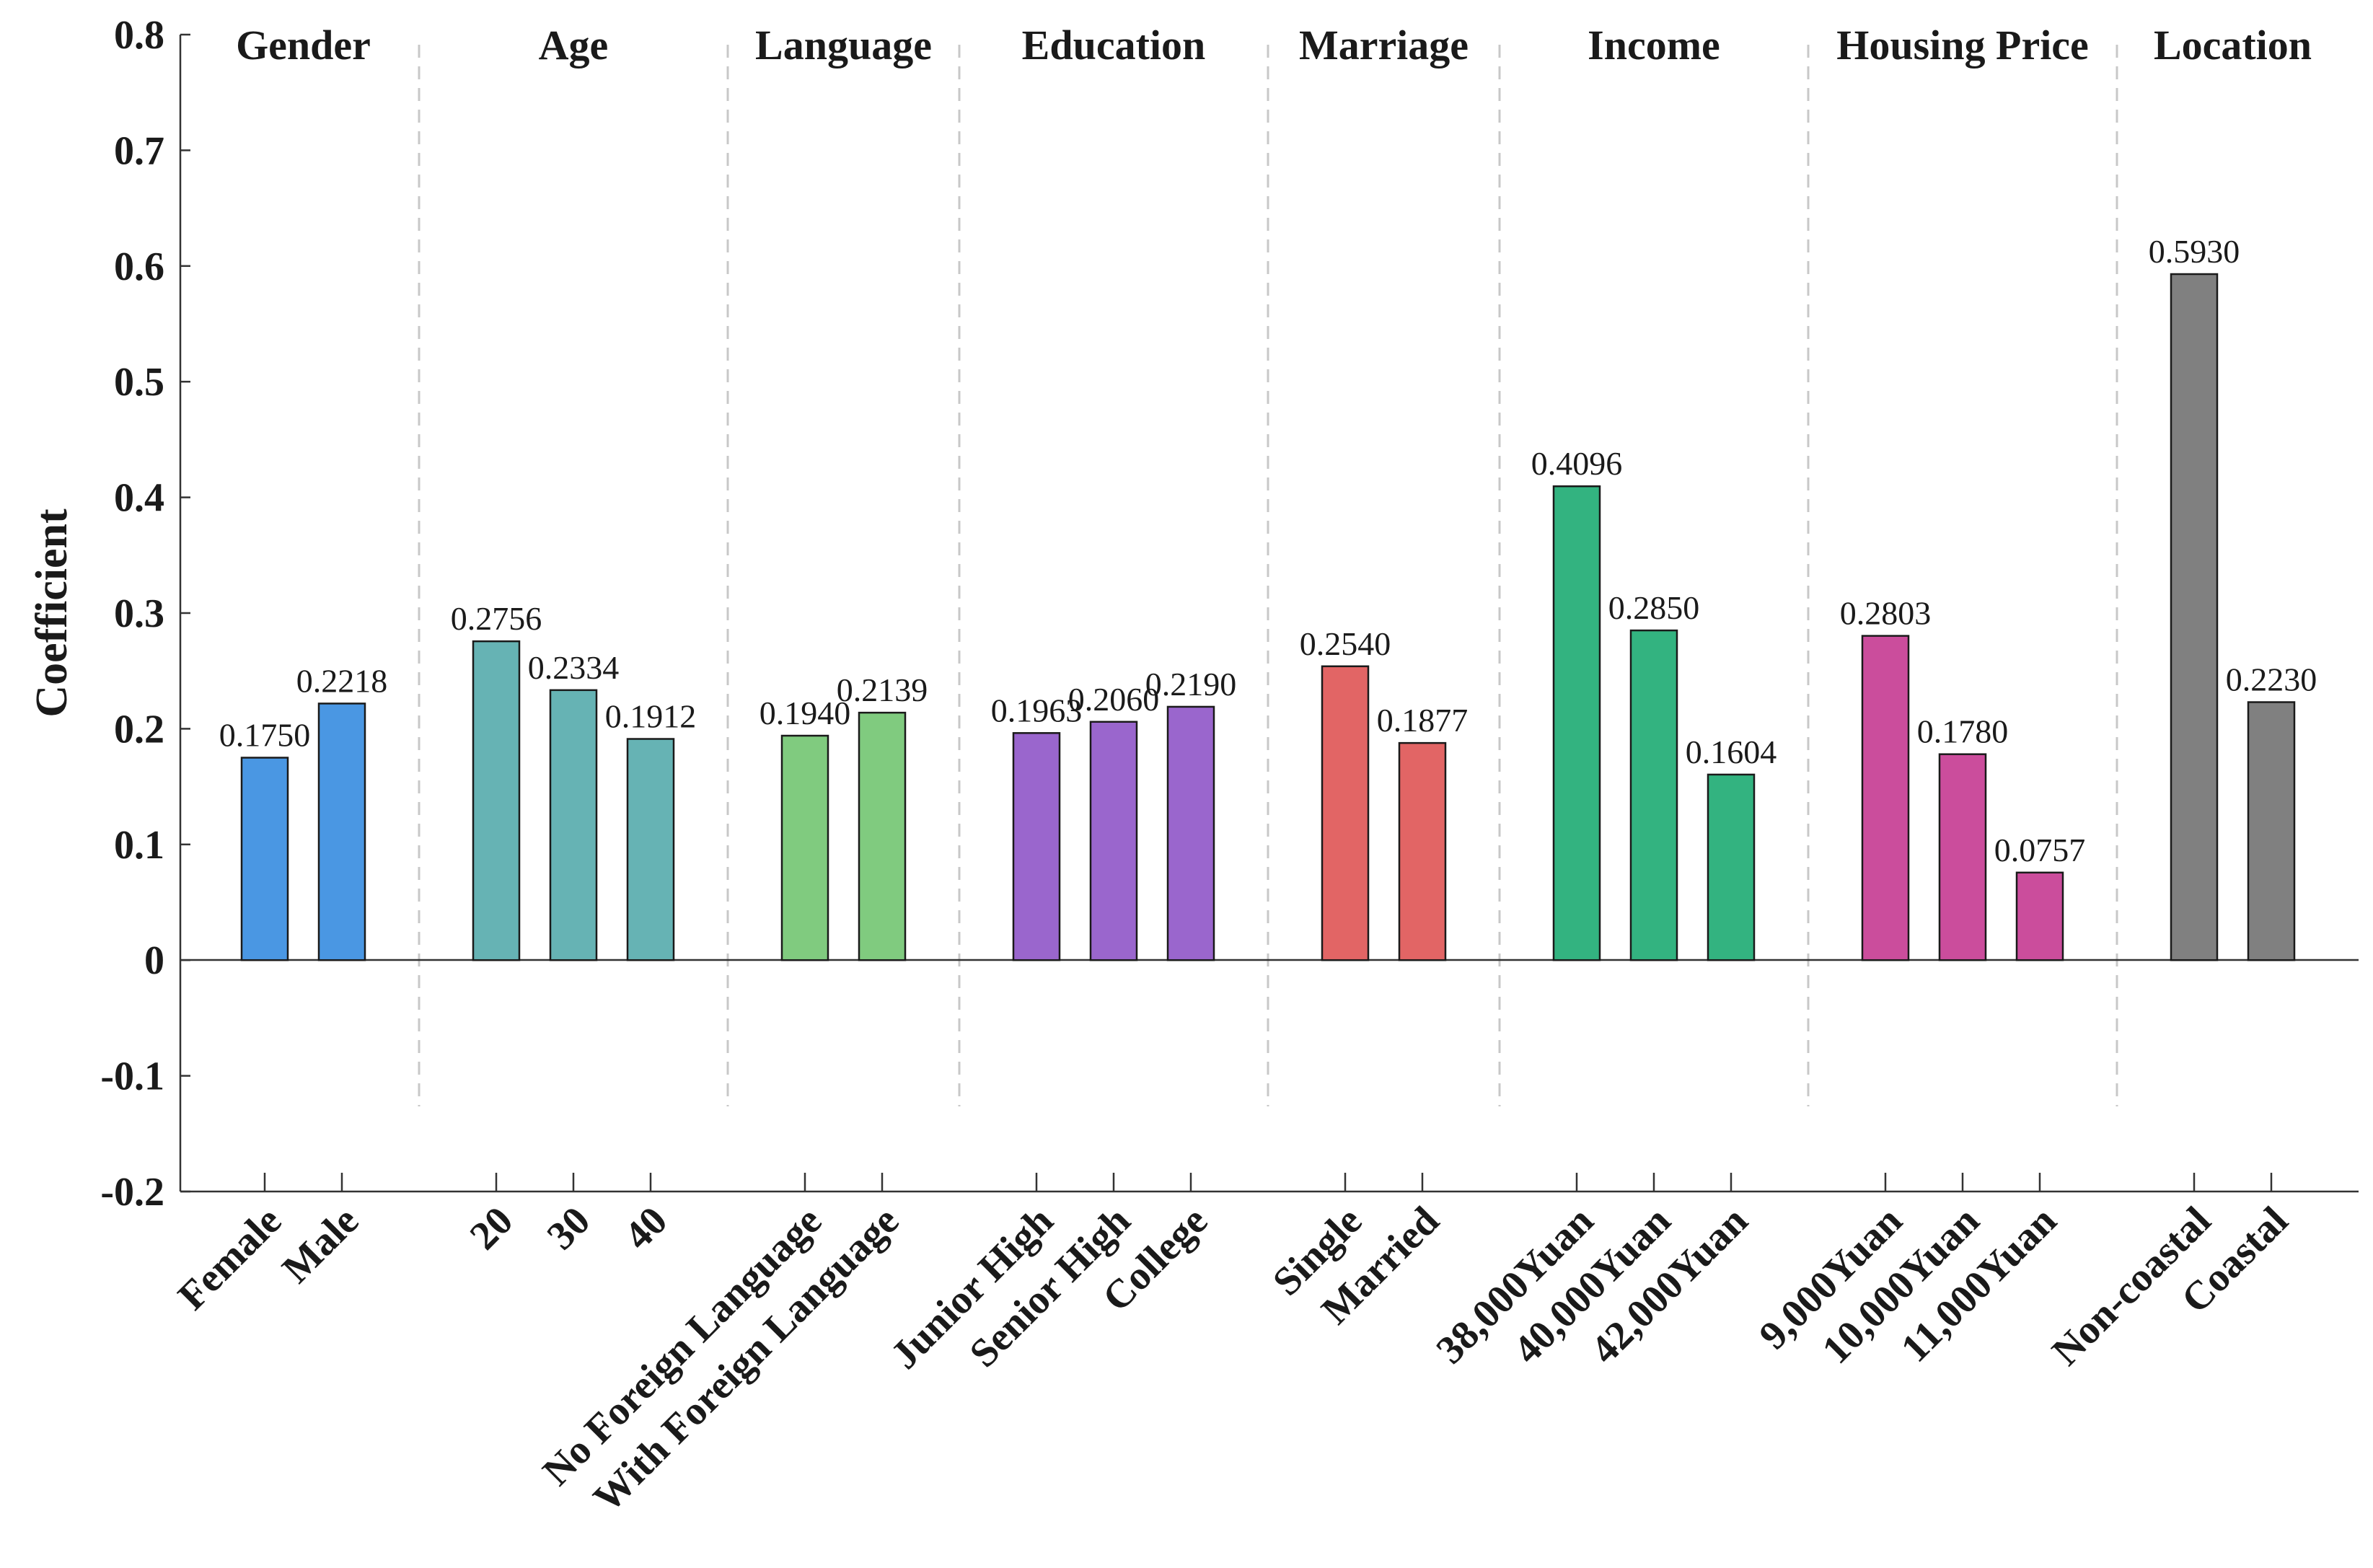  Describe the element at coordinates (651, 717) in the screenshot. I see `bar-value-label: 0.1912` at that location.